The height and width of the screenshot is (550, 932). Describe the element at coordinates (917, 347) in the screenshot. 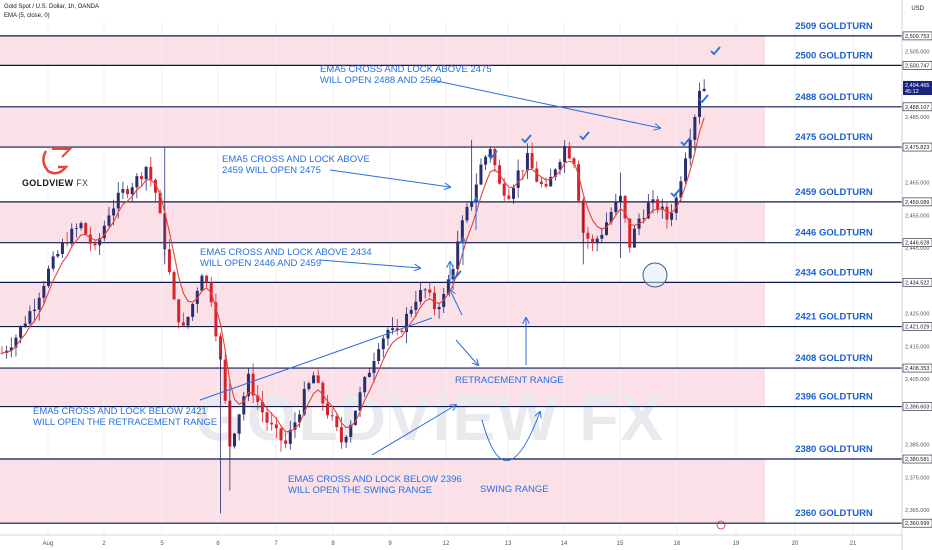

I see `axis-tick: 2,415.000` at that location.